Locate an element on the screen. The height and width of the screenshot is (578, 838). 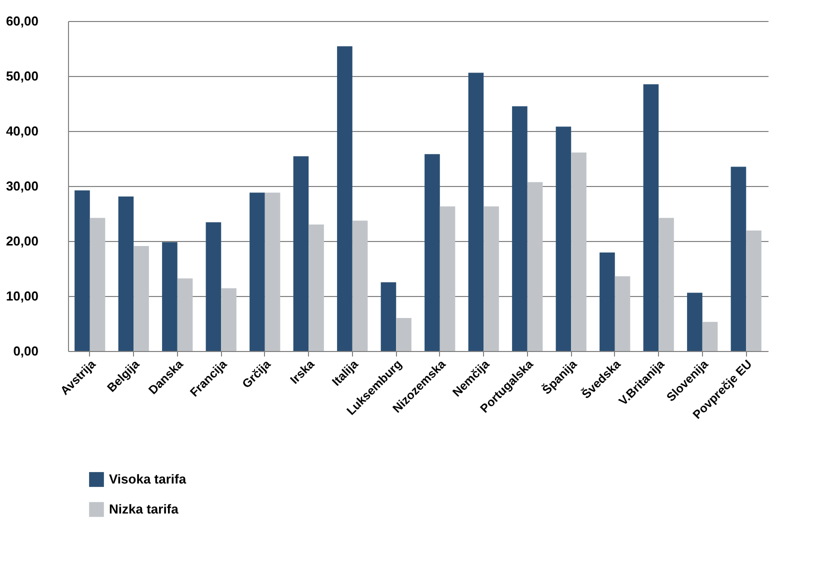
legend-label: Visoka tarifa is located at coordinates (148, 479).